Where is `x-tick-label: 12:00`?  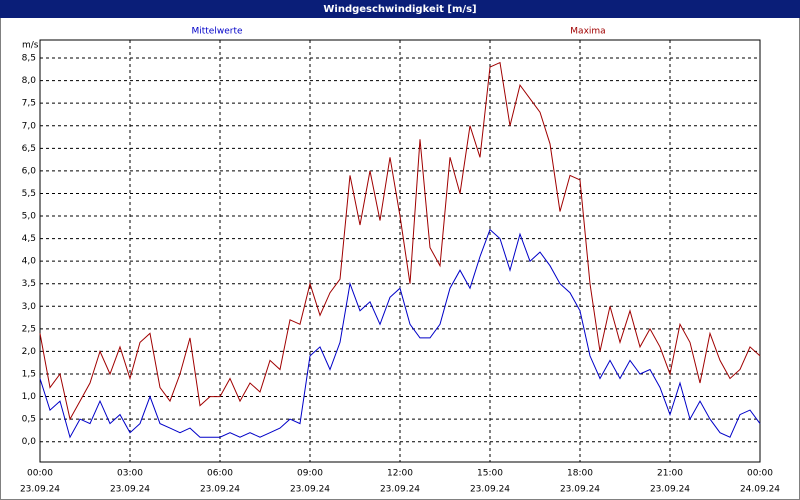 x-tick-label: 12:00 is located at coordinates (400, 474).